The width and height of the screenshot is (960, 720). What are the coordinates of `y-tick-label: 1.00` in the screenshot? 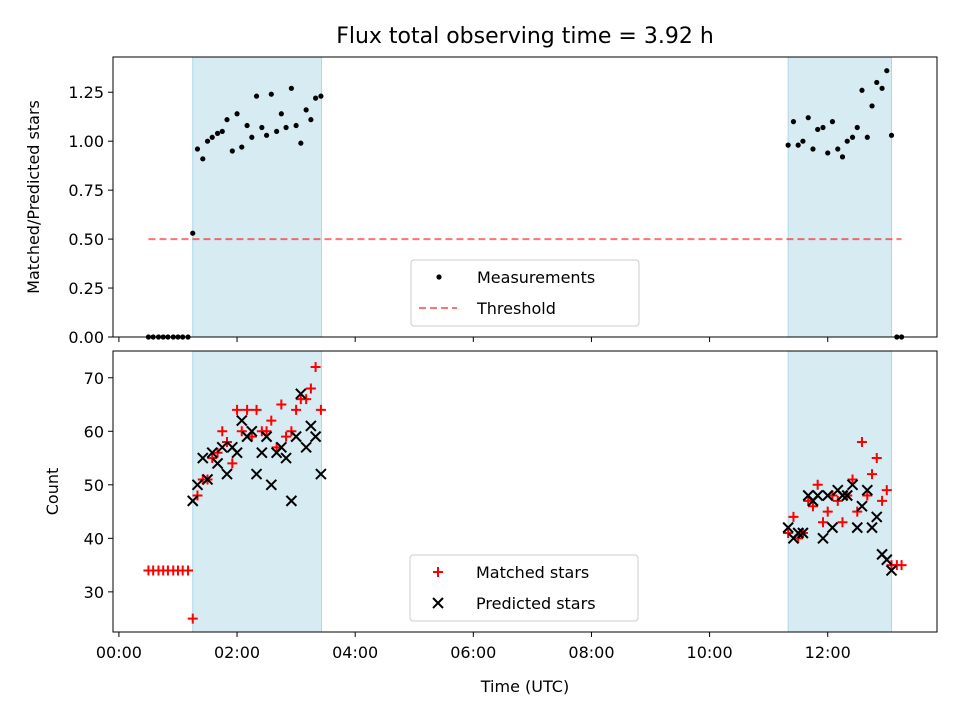 It's located at (86, 141).